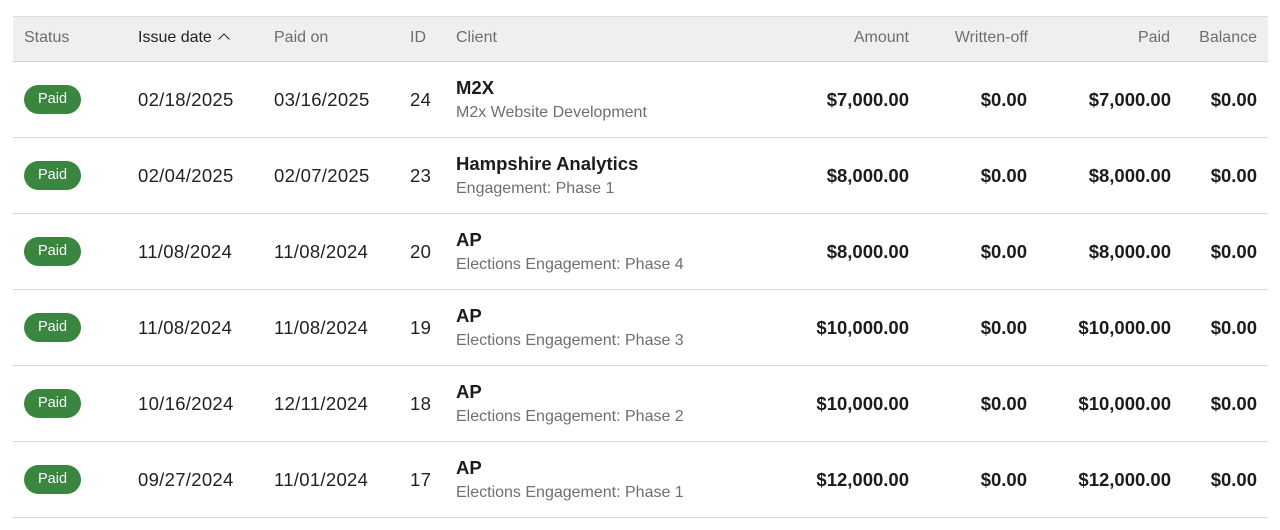 Image resolution: width=1280 pixels, height=530 pixels. What do you see at coordinates (321, 403) in the screenshot?
I see `paid-on-date: 12/11/2024` at bounding box center [321, 403].